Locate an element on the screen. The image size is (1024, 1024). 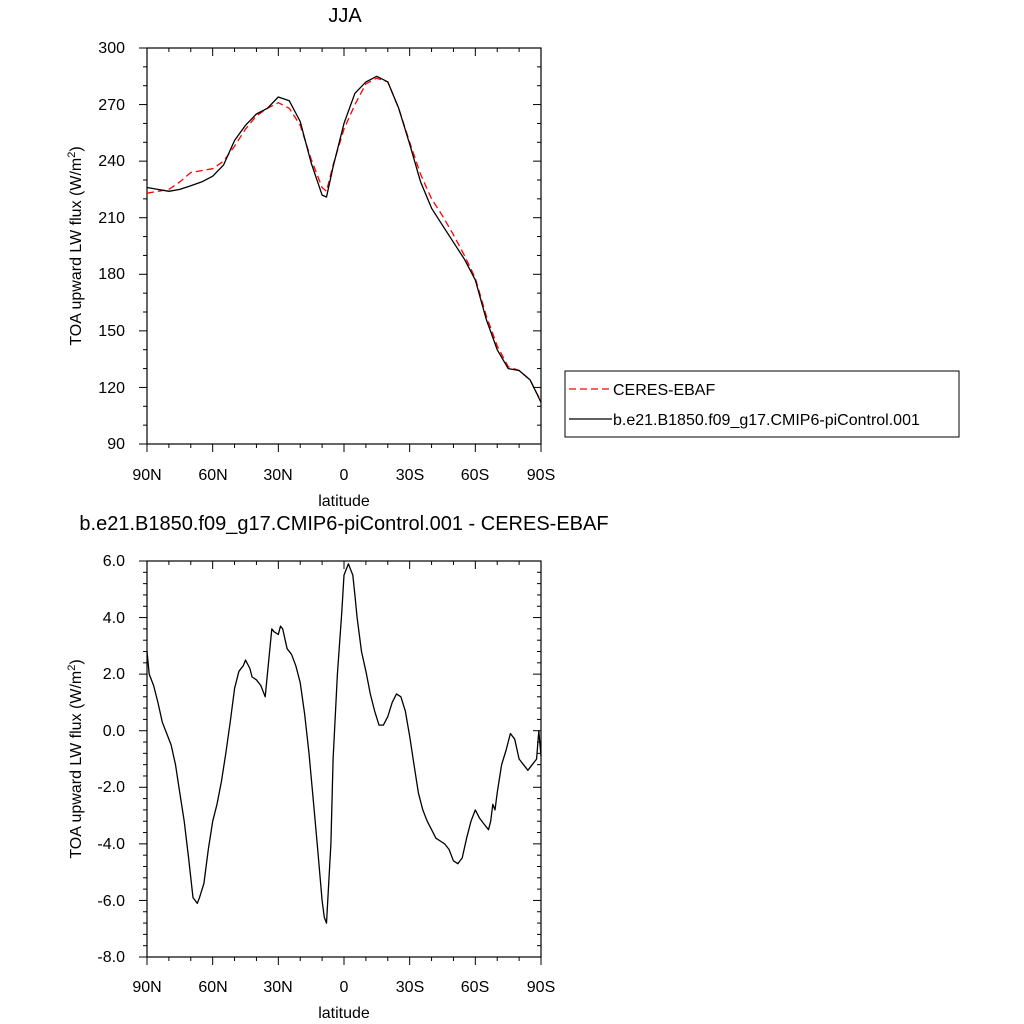
bottom-x-tick-label: 0 is located at coordinates (344, 987).